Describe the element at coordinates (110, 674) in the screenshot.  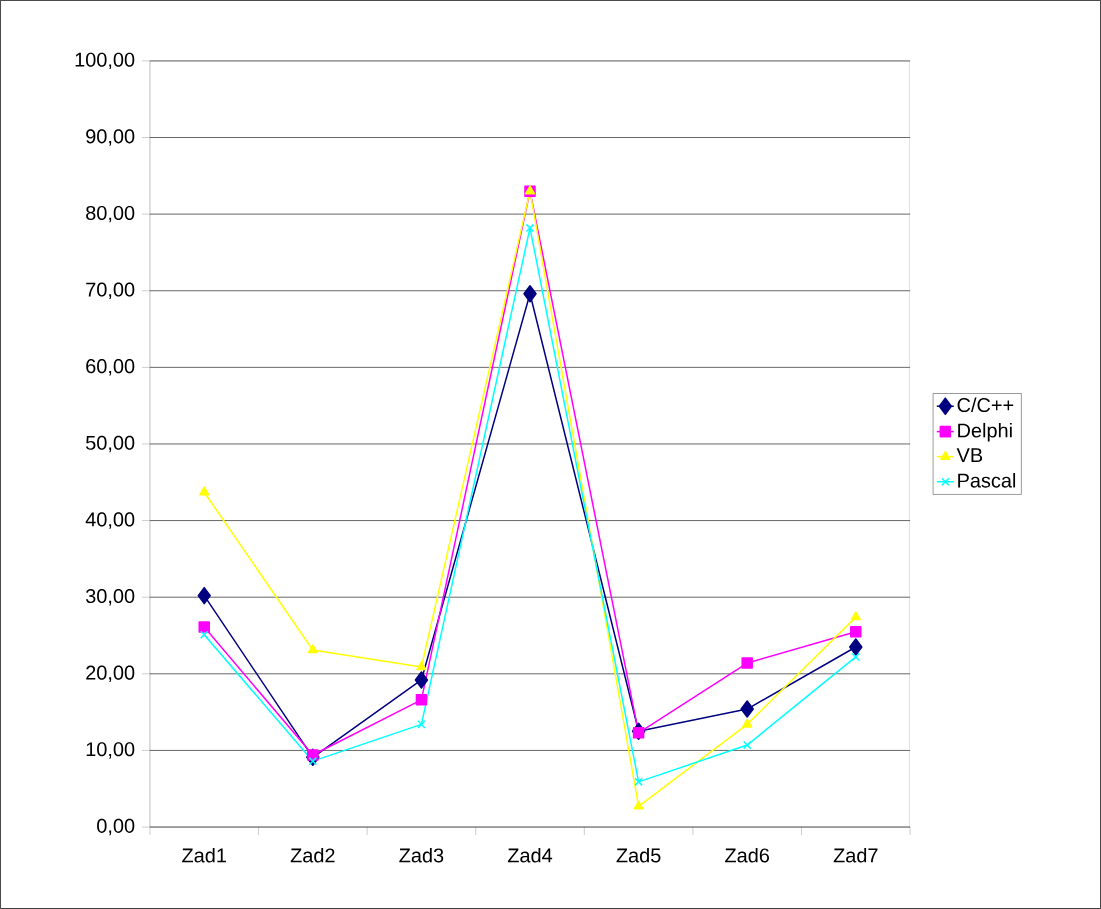
I see `y-tick-label: 20,00` at that location.